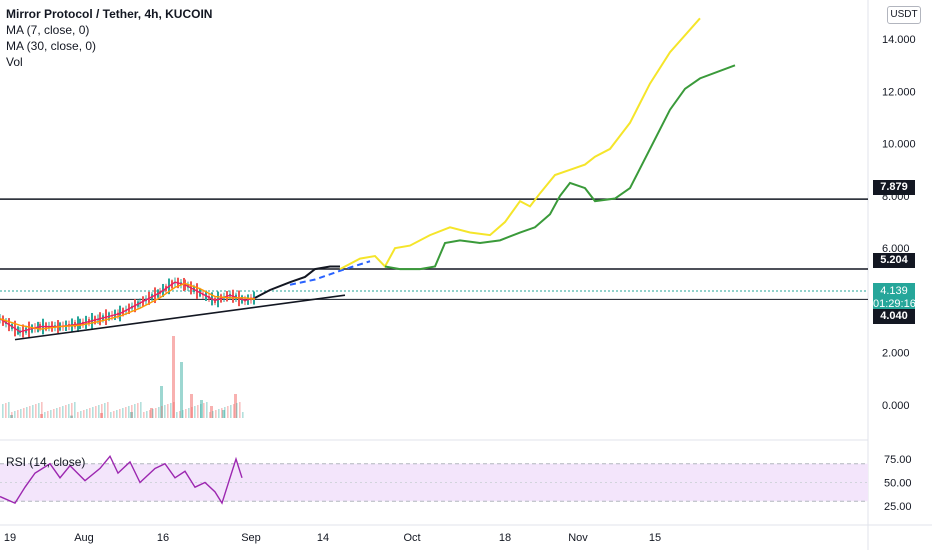 The image size is (932, 550). I want to click on rsi-tick-label: 25.00, so click(898, 507).